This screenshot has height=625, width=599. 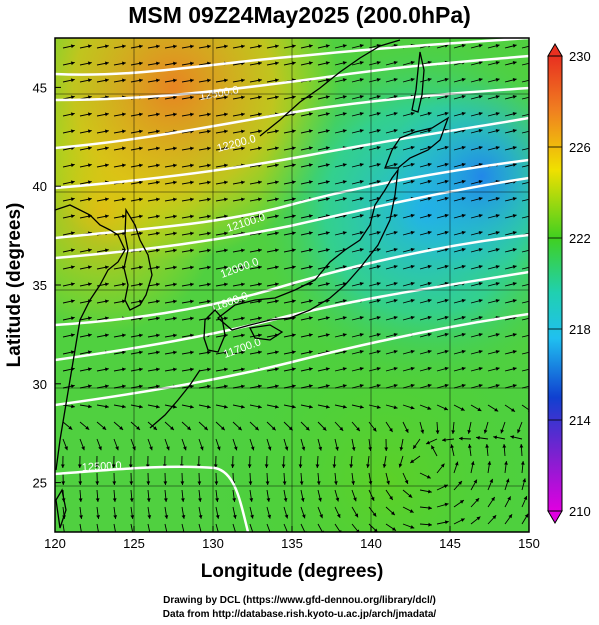 I want to click on coastline-china, so click(x=90, y=337).